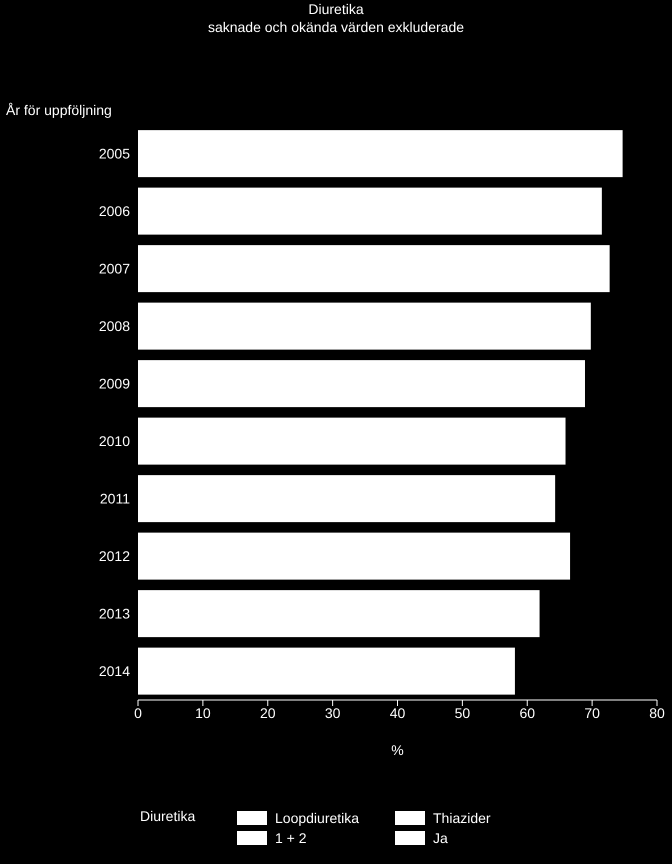 This screenshot has width=672, height=864. Describe the element at coordinates (398, 712) in the screenshot. I see `x-tick-label: 40` at that location.